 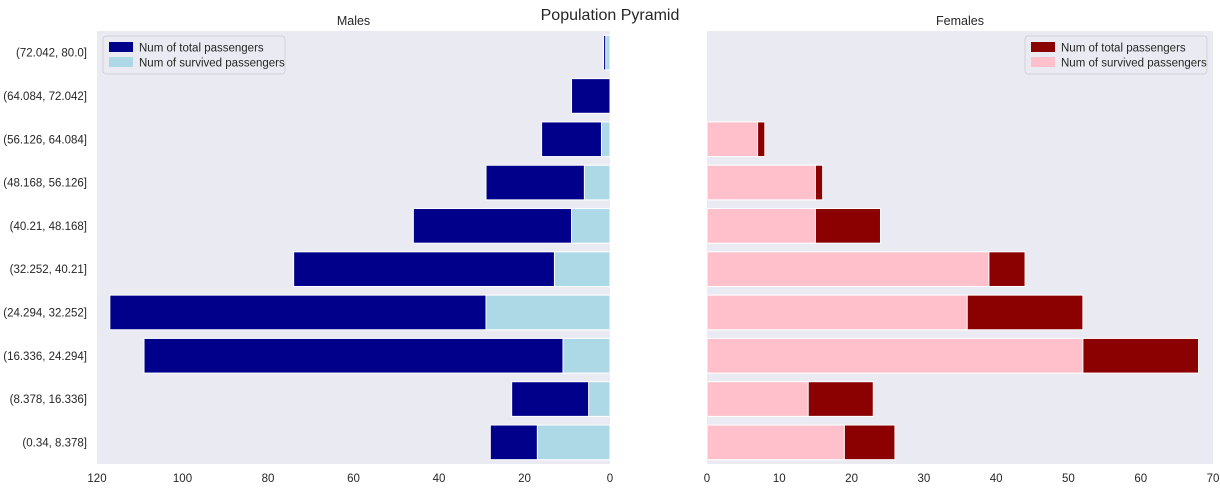 I want to click on y-tick-label: (72.042, 80.0], so click(x=51, y=54).